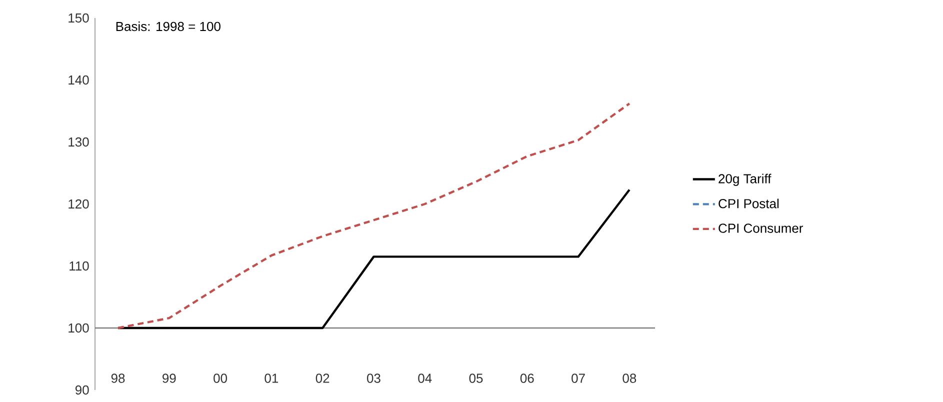  Describe the element at coordinates (425, 378) in the screenshot. I see `x-tick-label: 04` at that location.